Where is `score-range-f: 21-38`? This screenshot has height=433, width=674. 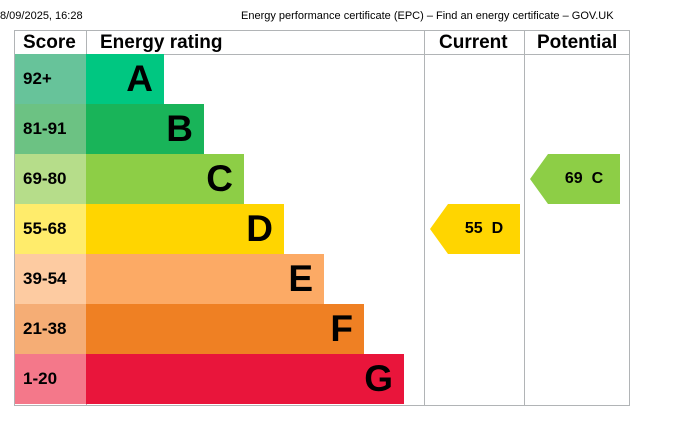
score-range-f: 21-38 is located at coordinates (50, 329).